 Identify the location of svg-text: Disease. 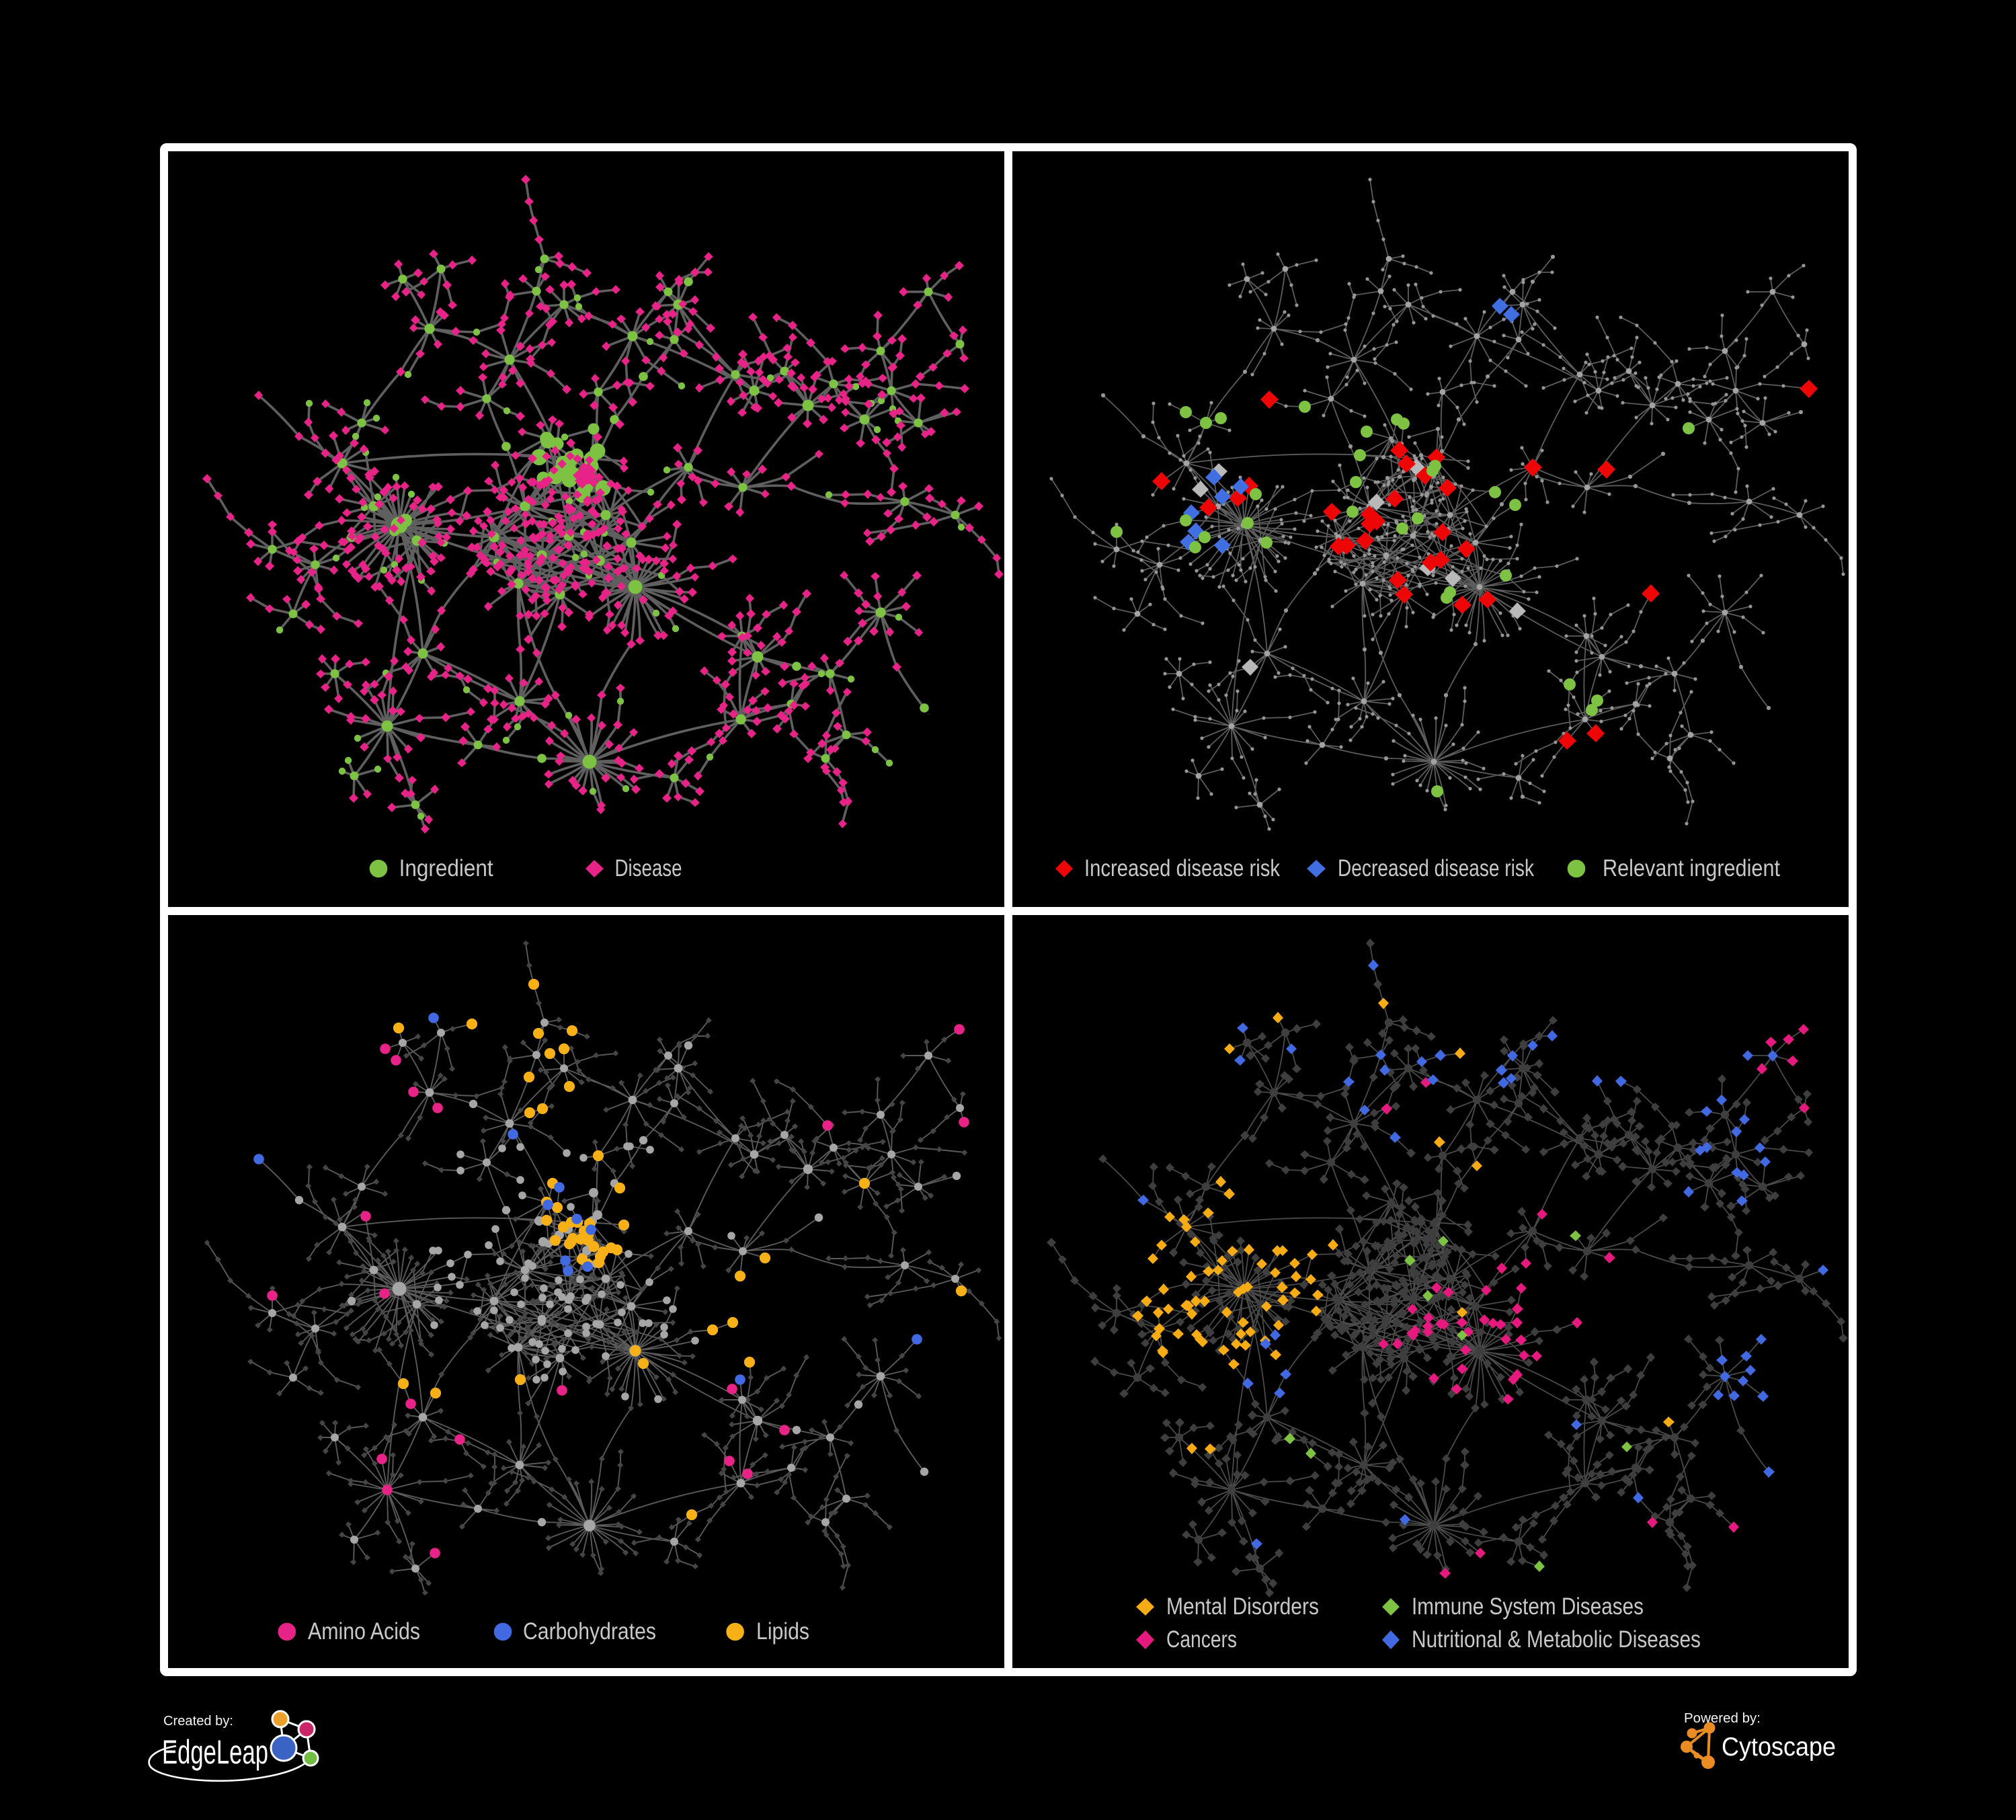
(648, 868).